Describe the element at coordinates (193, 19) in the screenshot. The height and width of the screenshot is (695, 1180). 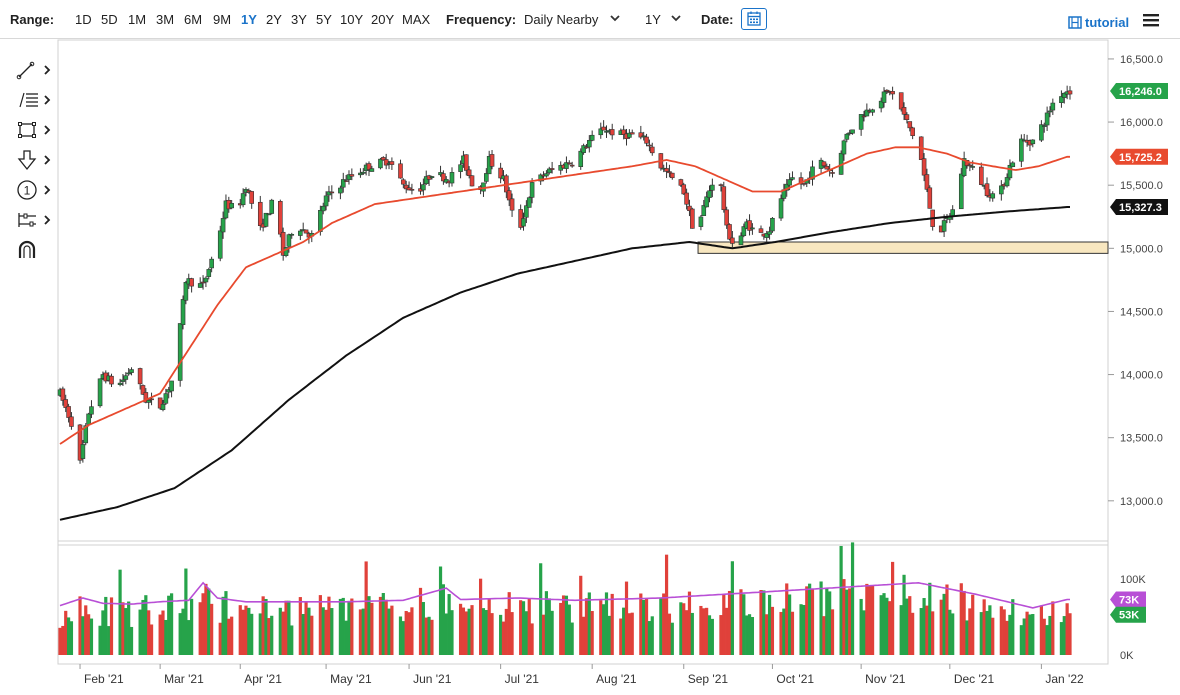
I see `range-6m: 6M` at that location.